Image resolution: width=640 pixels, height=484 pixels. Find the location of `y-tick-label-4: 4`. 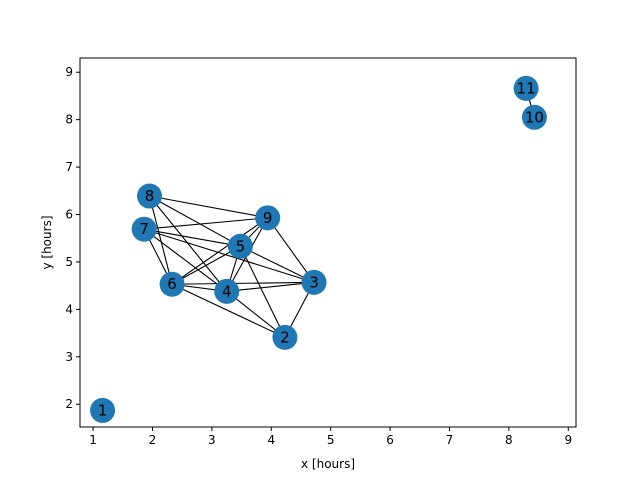

y-tick-label-4: 4 is located at coordinates (69, 309).